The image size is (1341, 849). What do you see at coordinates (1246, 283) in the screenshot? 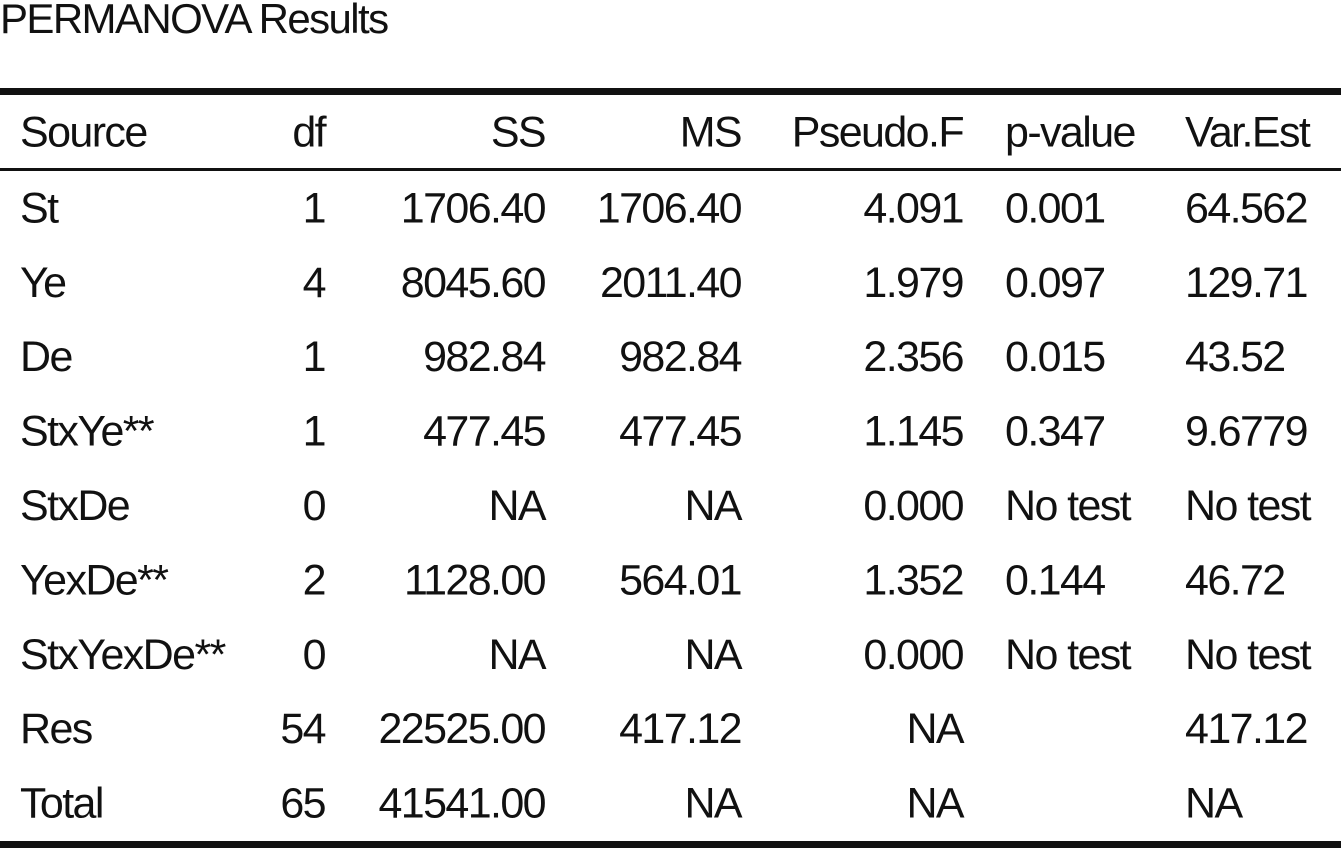
I see `cell: 129.71` at bounding box center [1246, 283].